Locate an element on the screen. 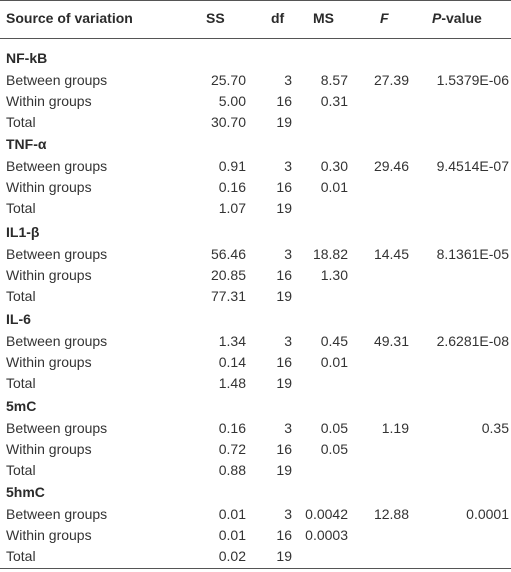  ss-cell: 1.07 is located at coordinates (232, 208).